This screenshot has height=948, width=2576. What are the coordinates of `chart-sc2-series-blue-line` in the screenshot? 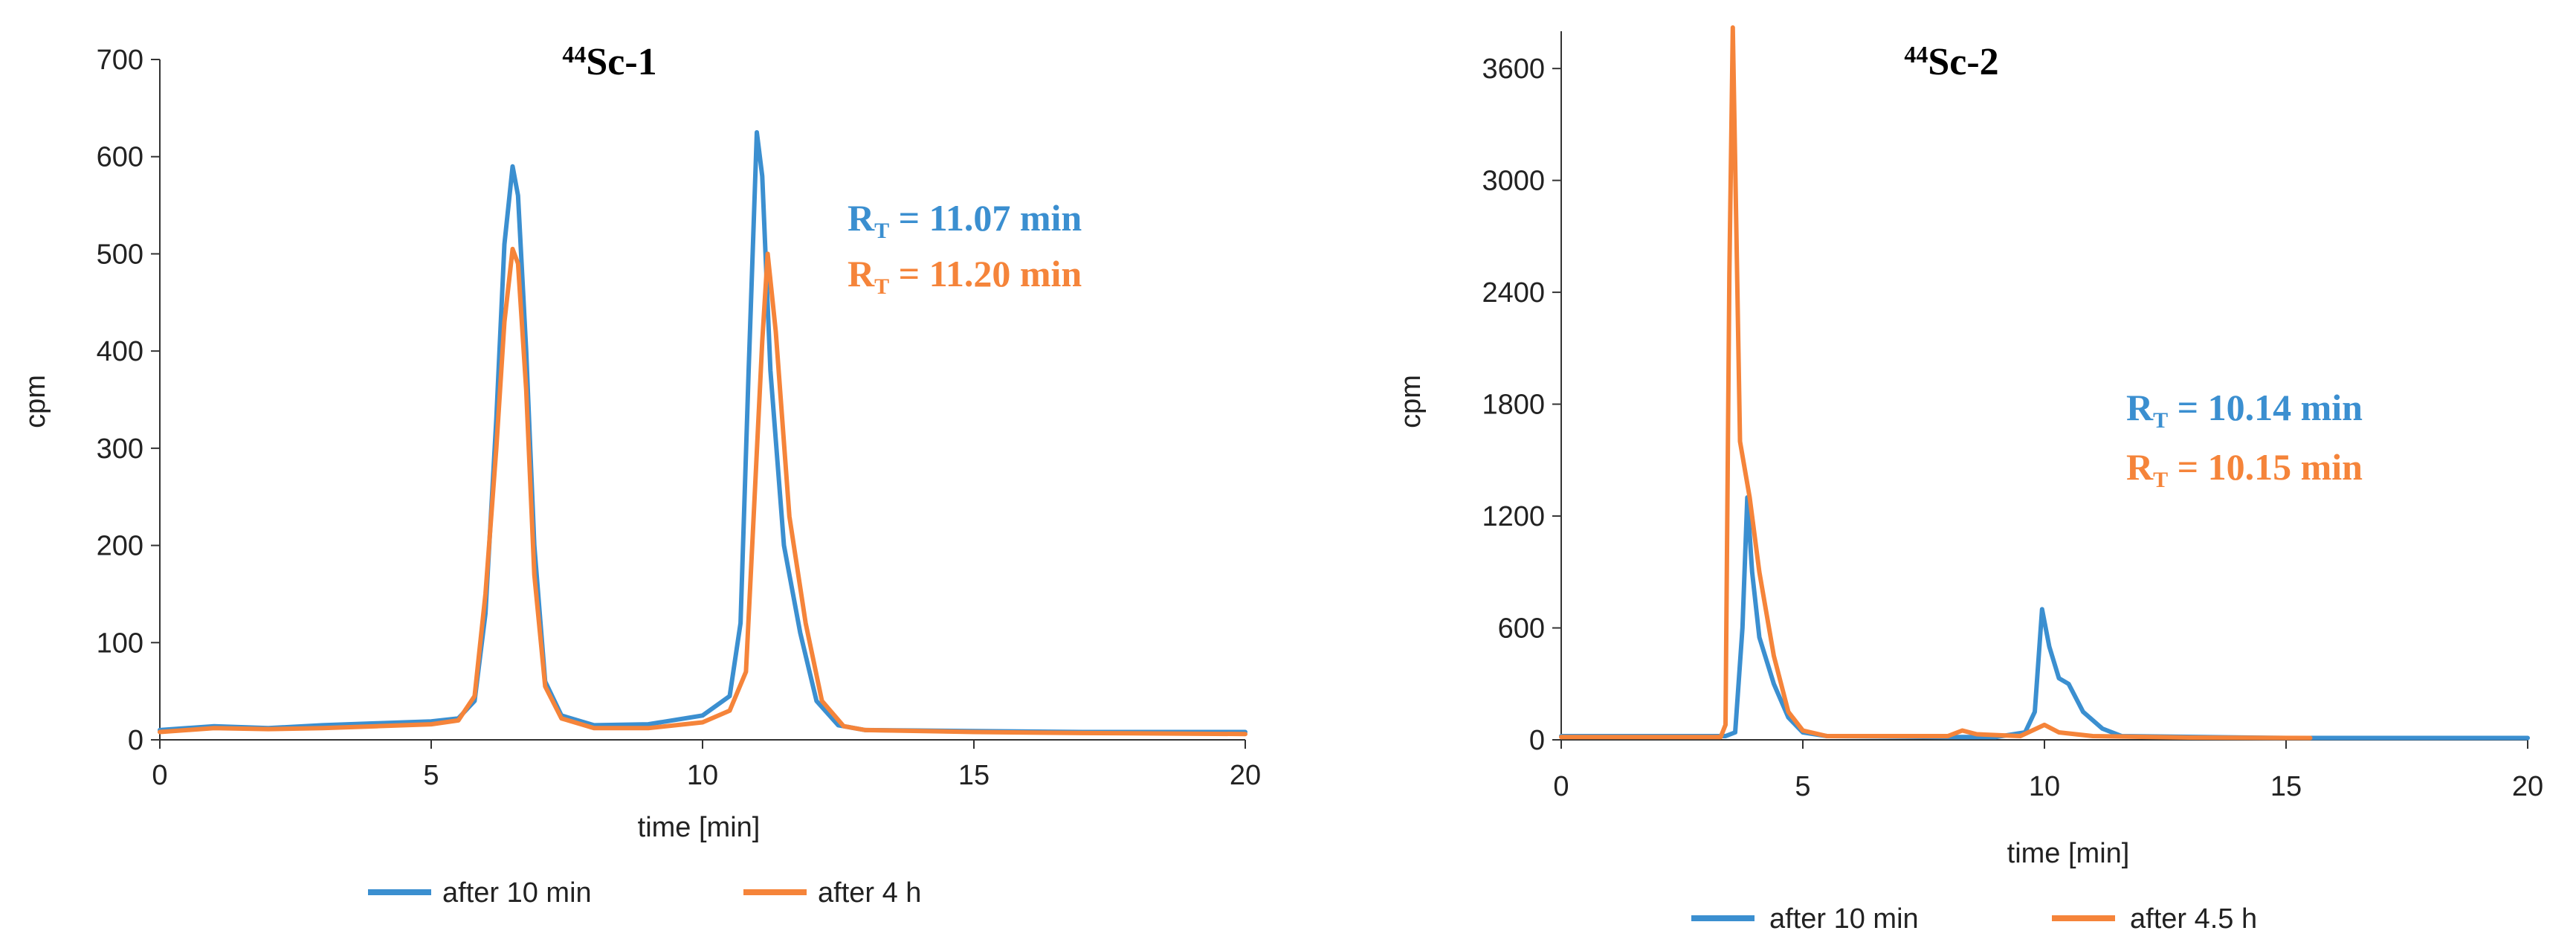 It's located at (2044, 618).